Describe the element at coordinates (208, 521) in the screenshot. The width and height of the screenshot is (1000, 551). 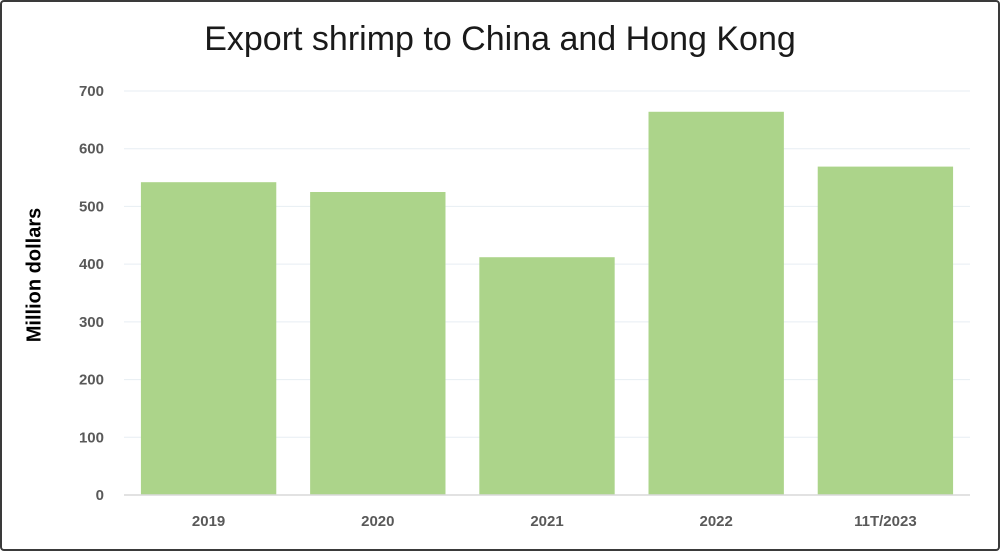
I see `x-tick-label: 2019` at that location.